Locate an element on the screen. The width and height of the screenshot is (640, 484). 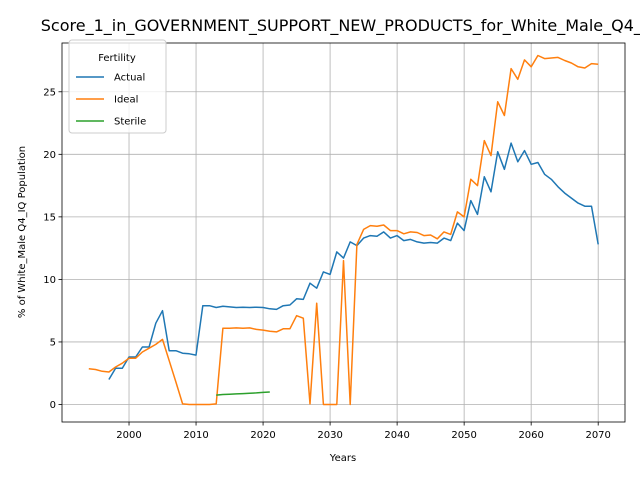
x-axis-label: Years is located at coordinates (342, 458).